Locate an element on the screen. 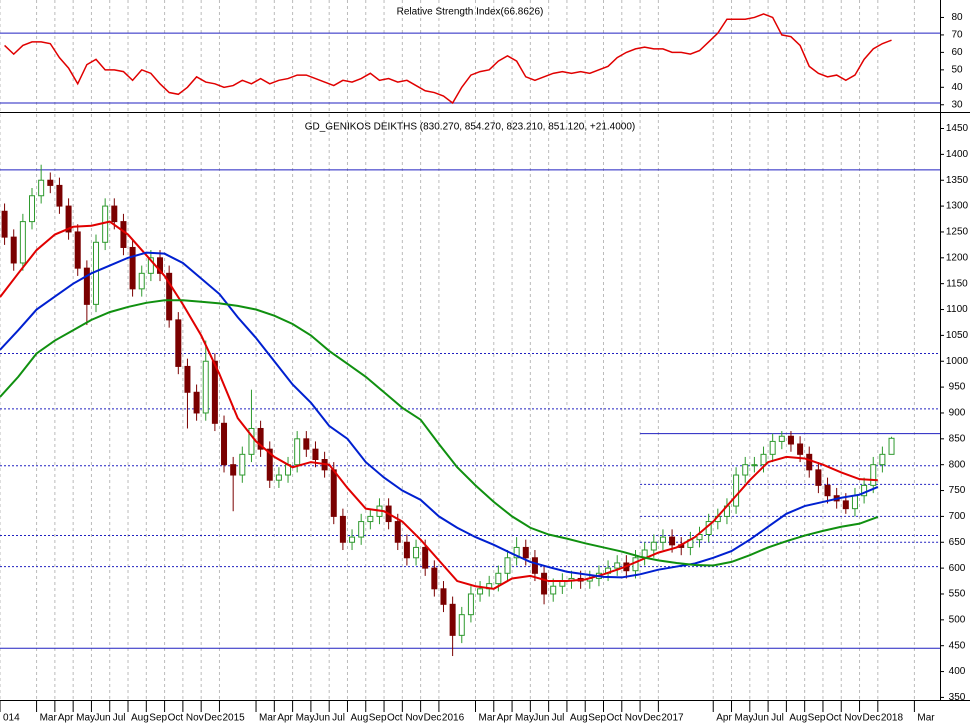 The height and width of the screenshot is (728, 970). y-tick-label: 650 is located at coordinates (957, 542).